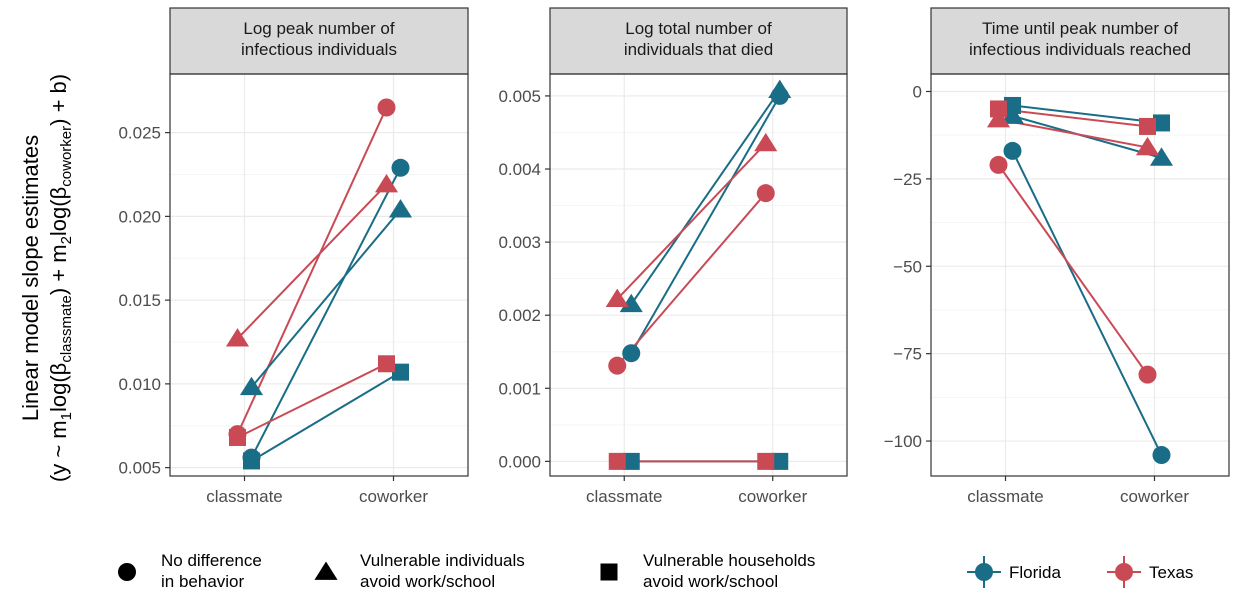 This screenshot has width=1238, height=599. What do you see at coordinates (319, 49) in the screenshot?
I see `facet-title: infectious individuals` at bounding box center [319, 49].